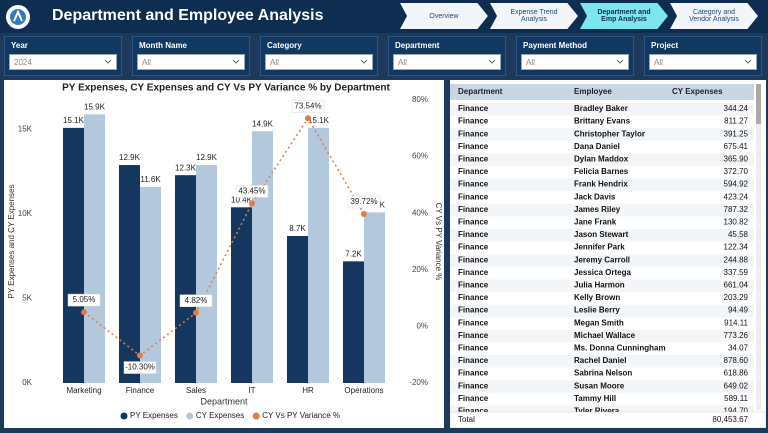  Describe the element at coordinates (602, 92) in the screenshot. I see `table-header` at that location.